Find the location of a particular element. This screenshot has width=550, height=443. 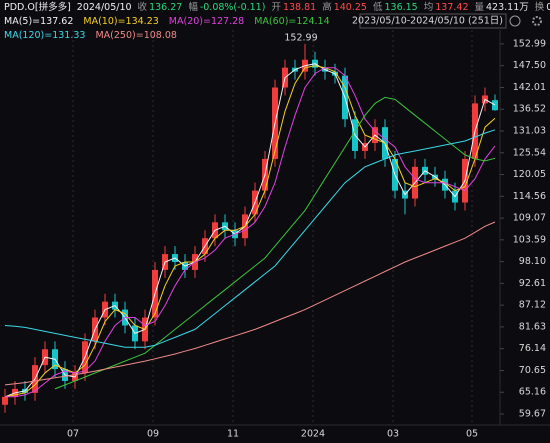

y-tick-label: 59.67 is located at coordinates (532, 414).